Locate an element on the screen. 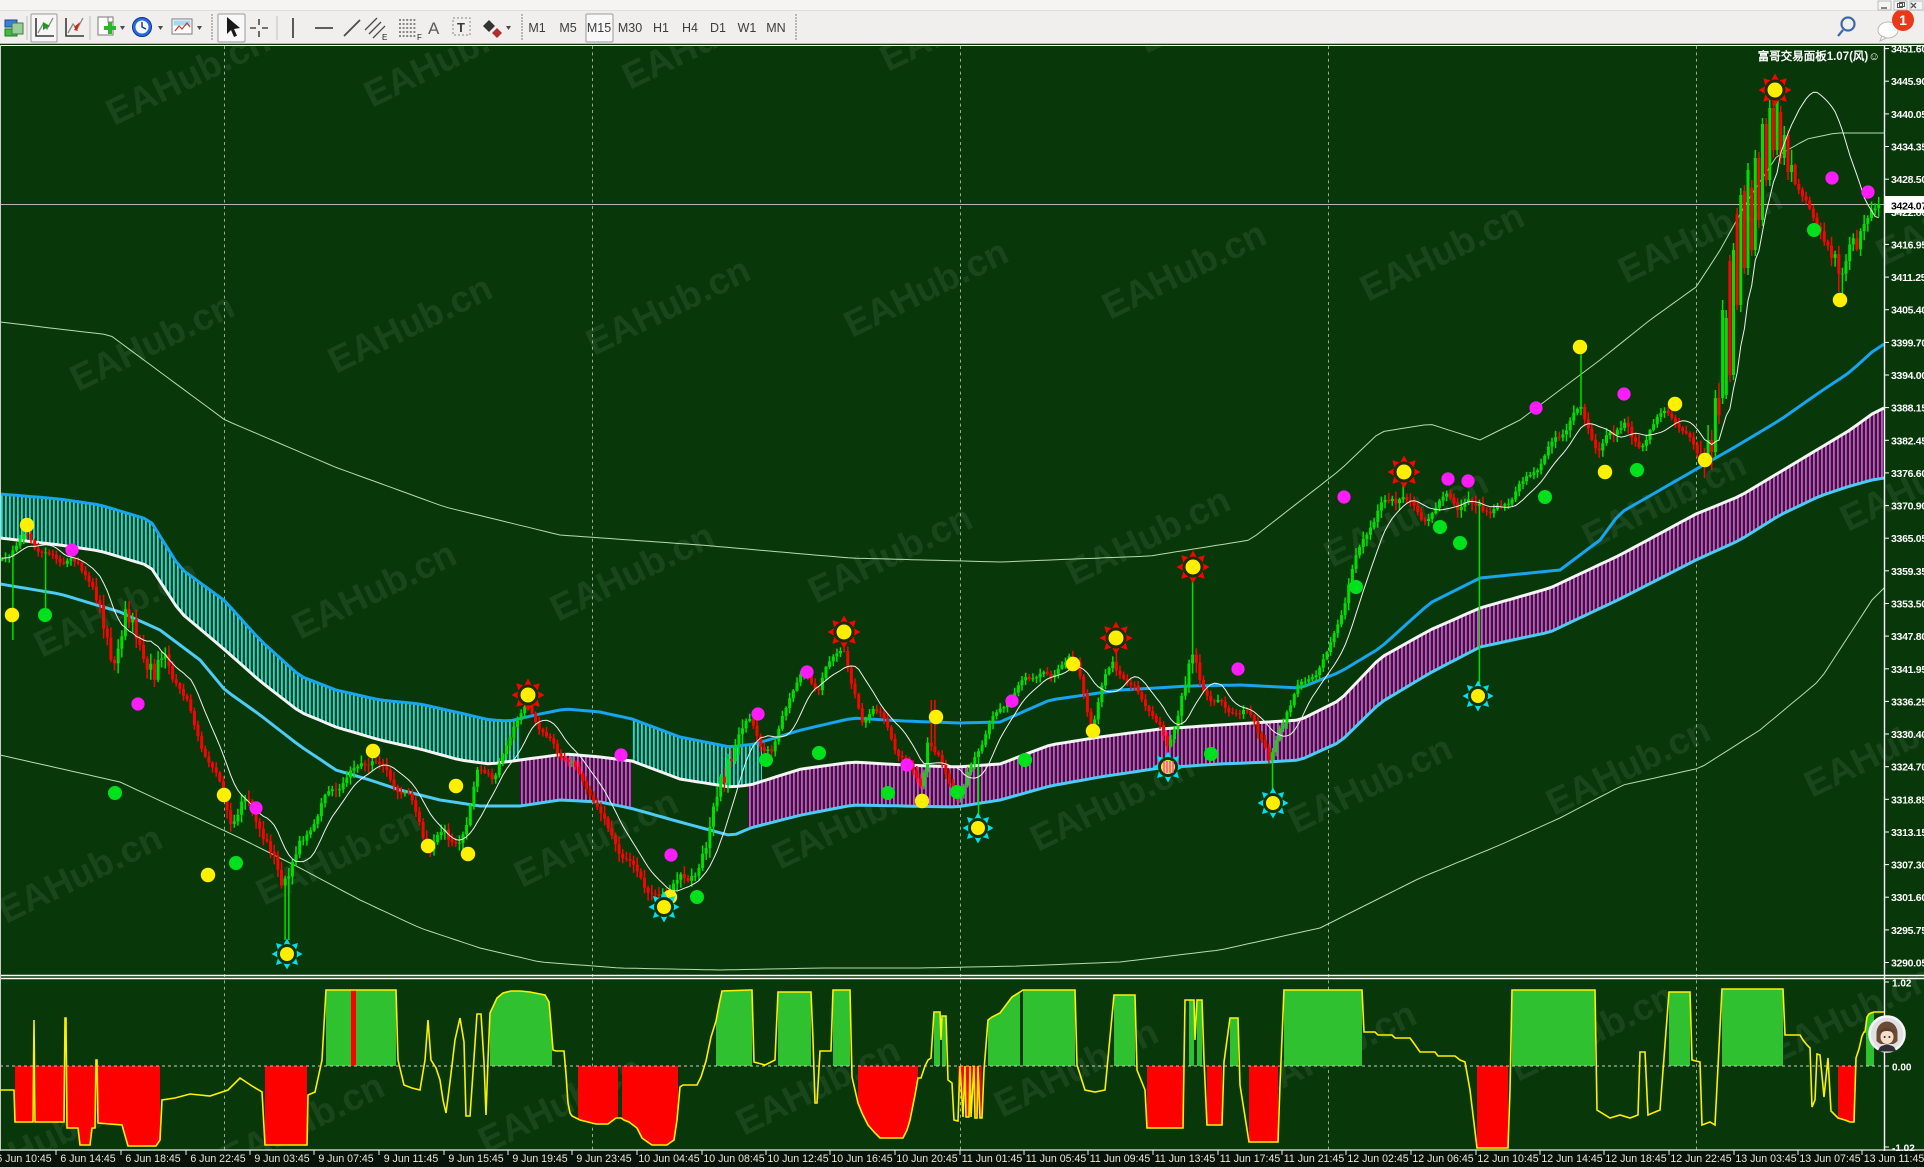  svg-text: 11 Jun 09:45 is located at coordinates (1120, 1159).